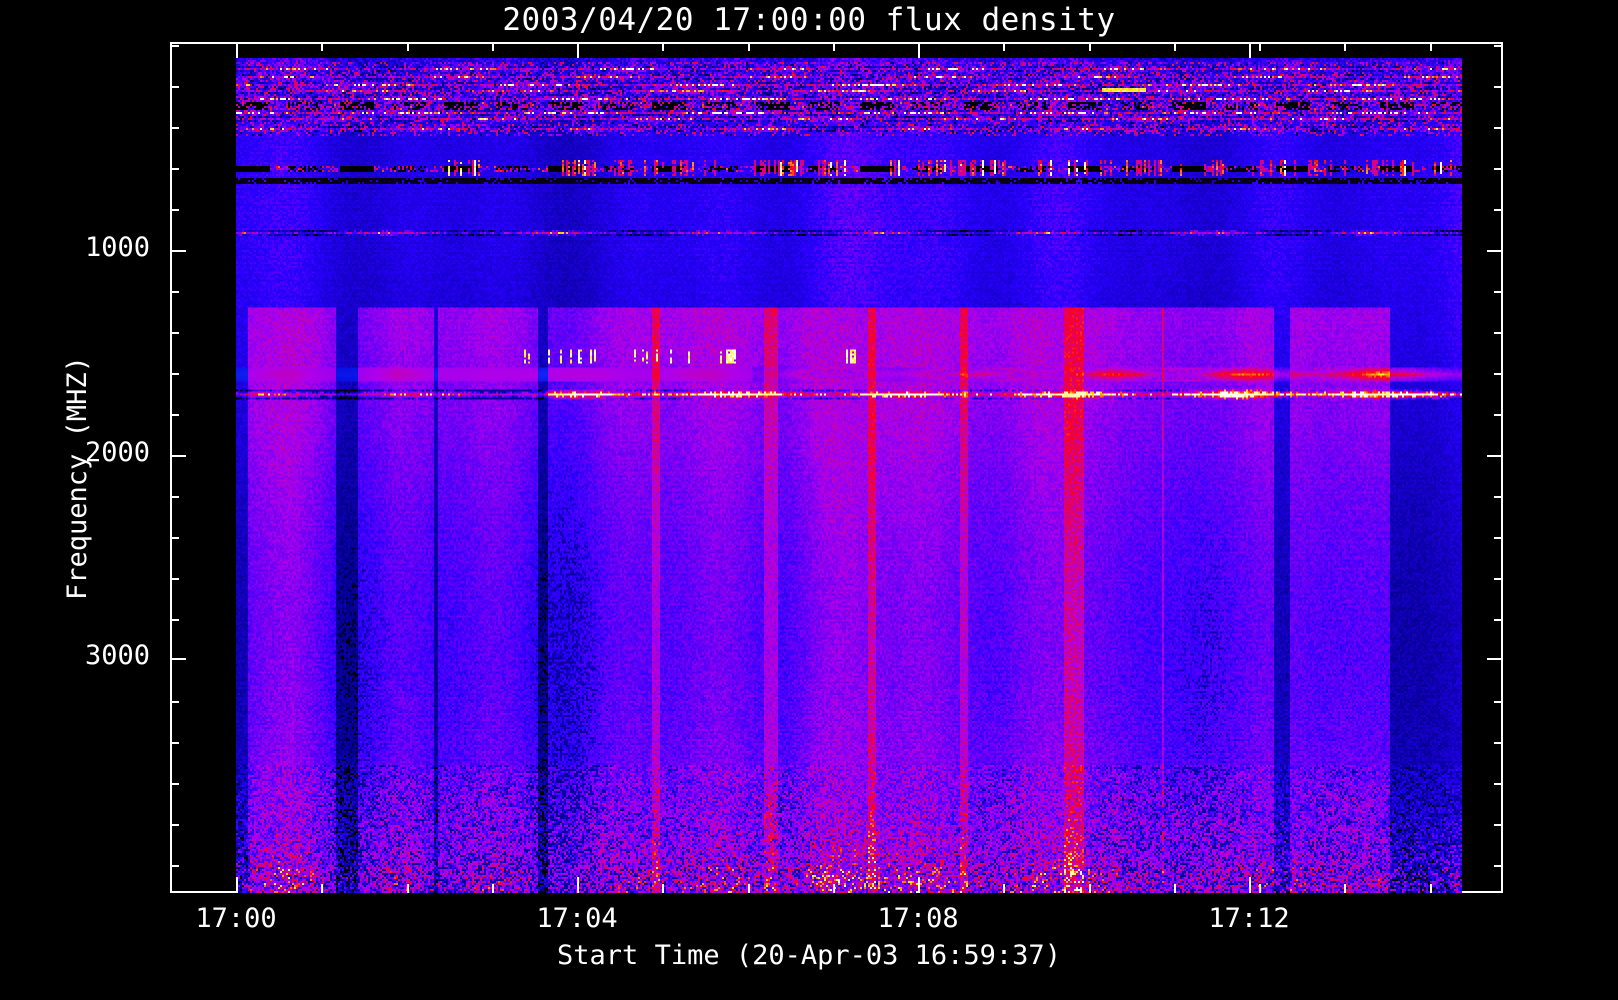  What do you see at coordinates (809, 20) in the screenshot?
I see `page-title: 2003/04/20 17:00:00 flux density` at bounding box center [809, 20].